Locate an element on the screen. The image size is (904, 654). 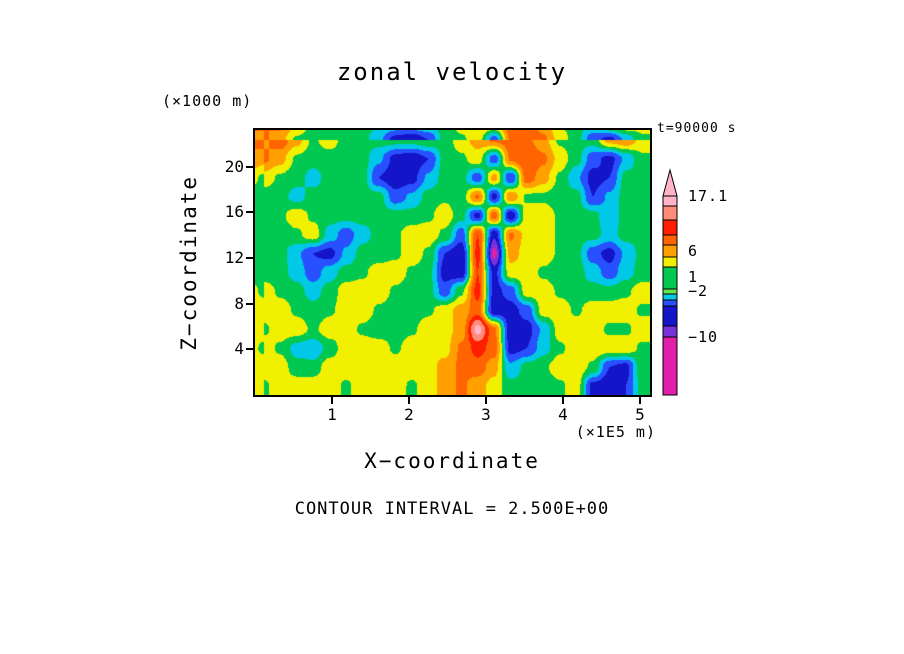
y-axis-unit-label: (×1000 m) is located at coordinates (207, 101).